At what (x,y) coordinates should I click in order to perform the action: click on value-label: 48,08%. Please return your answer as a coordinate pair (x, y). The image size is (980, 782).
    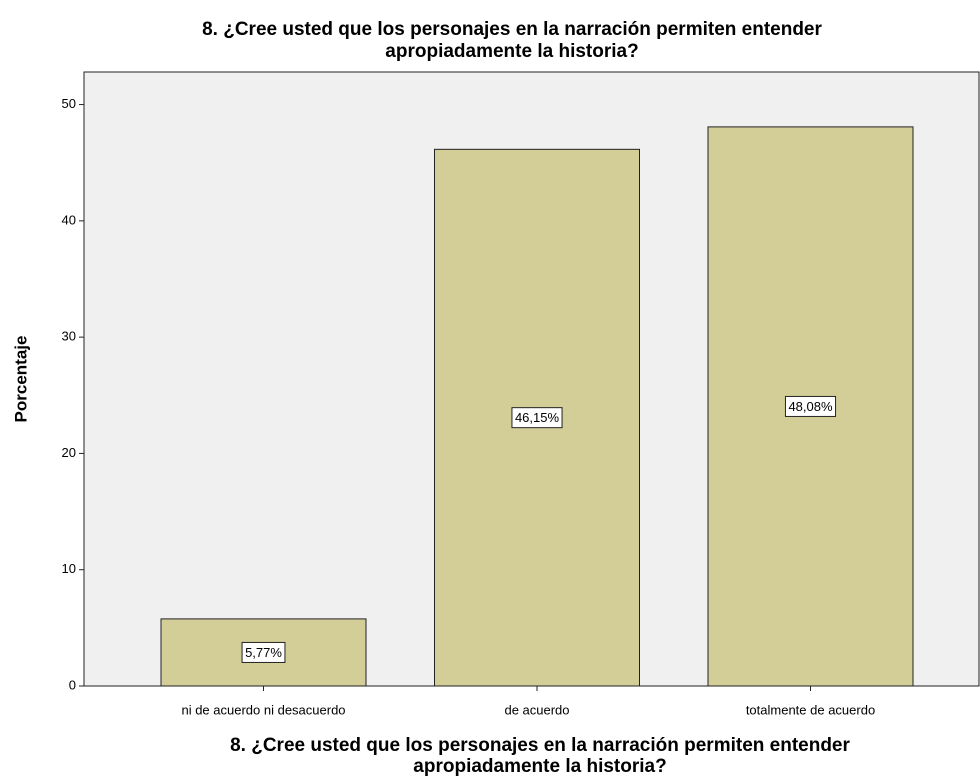
    Looking at the image, I should click on (810, 406).